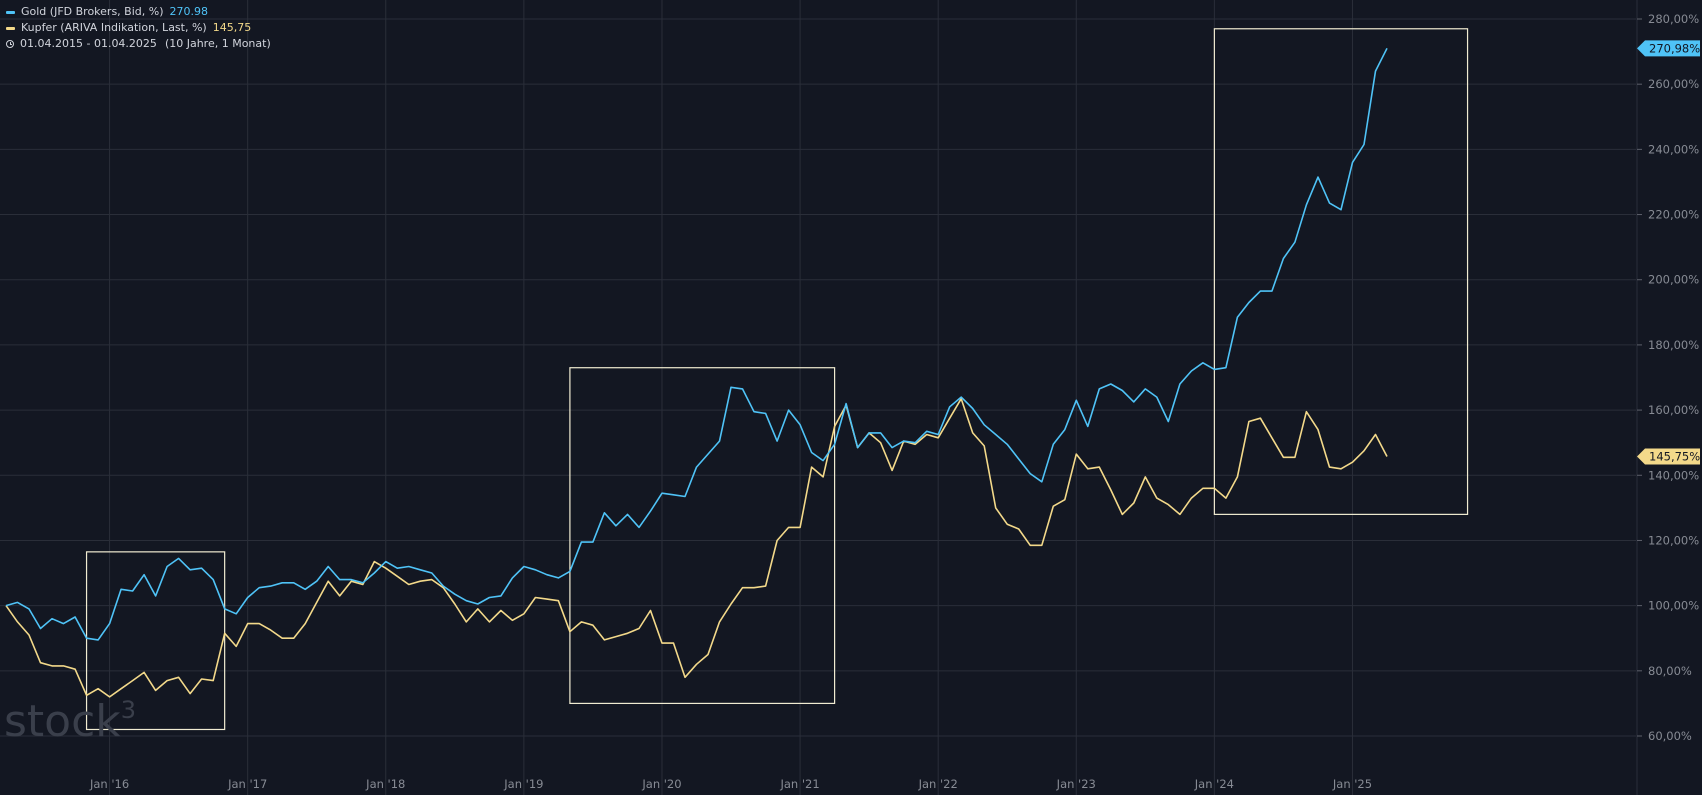 This screenshot has width=1702, height=795. I want to click on legend-gold-label: Gold (JFD Brokers, Bid, %), so click(92, 11).